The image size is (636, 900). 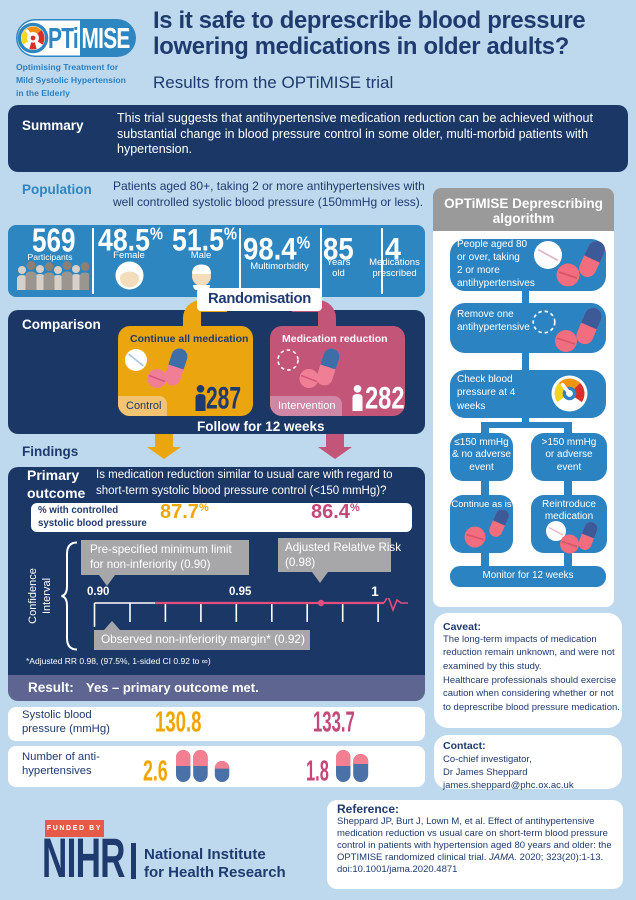 What do you see at coordinates (63, 39) in the screenshot?
I see `svg-text: PTi` at bounding box center [63, 39].